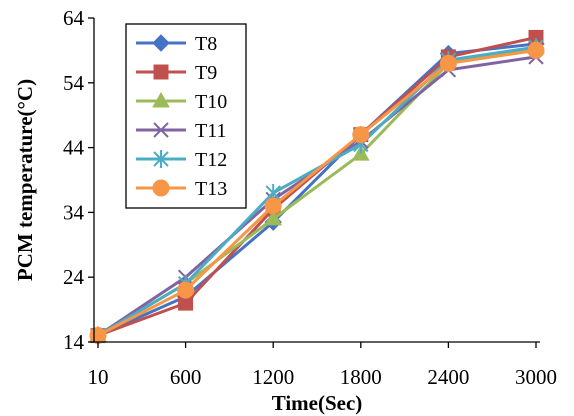  Describe the element at coordinates (211, 102) in the screenshot. I see `legend-label: T10` at that location.